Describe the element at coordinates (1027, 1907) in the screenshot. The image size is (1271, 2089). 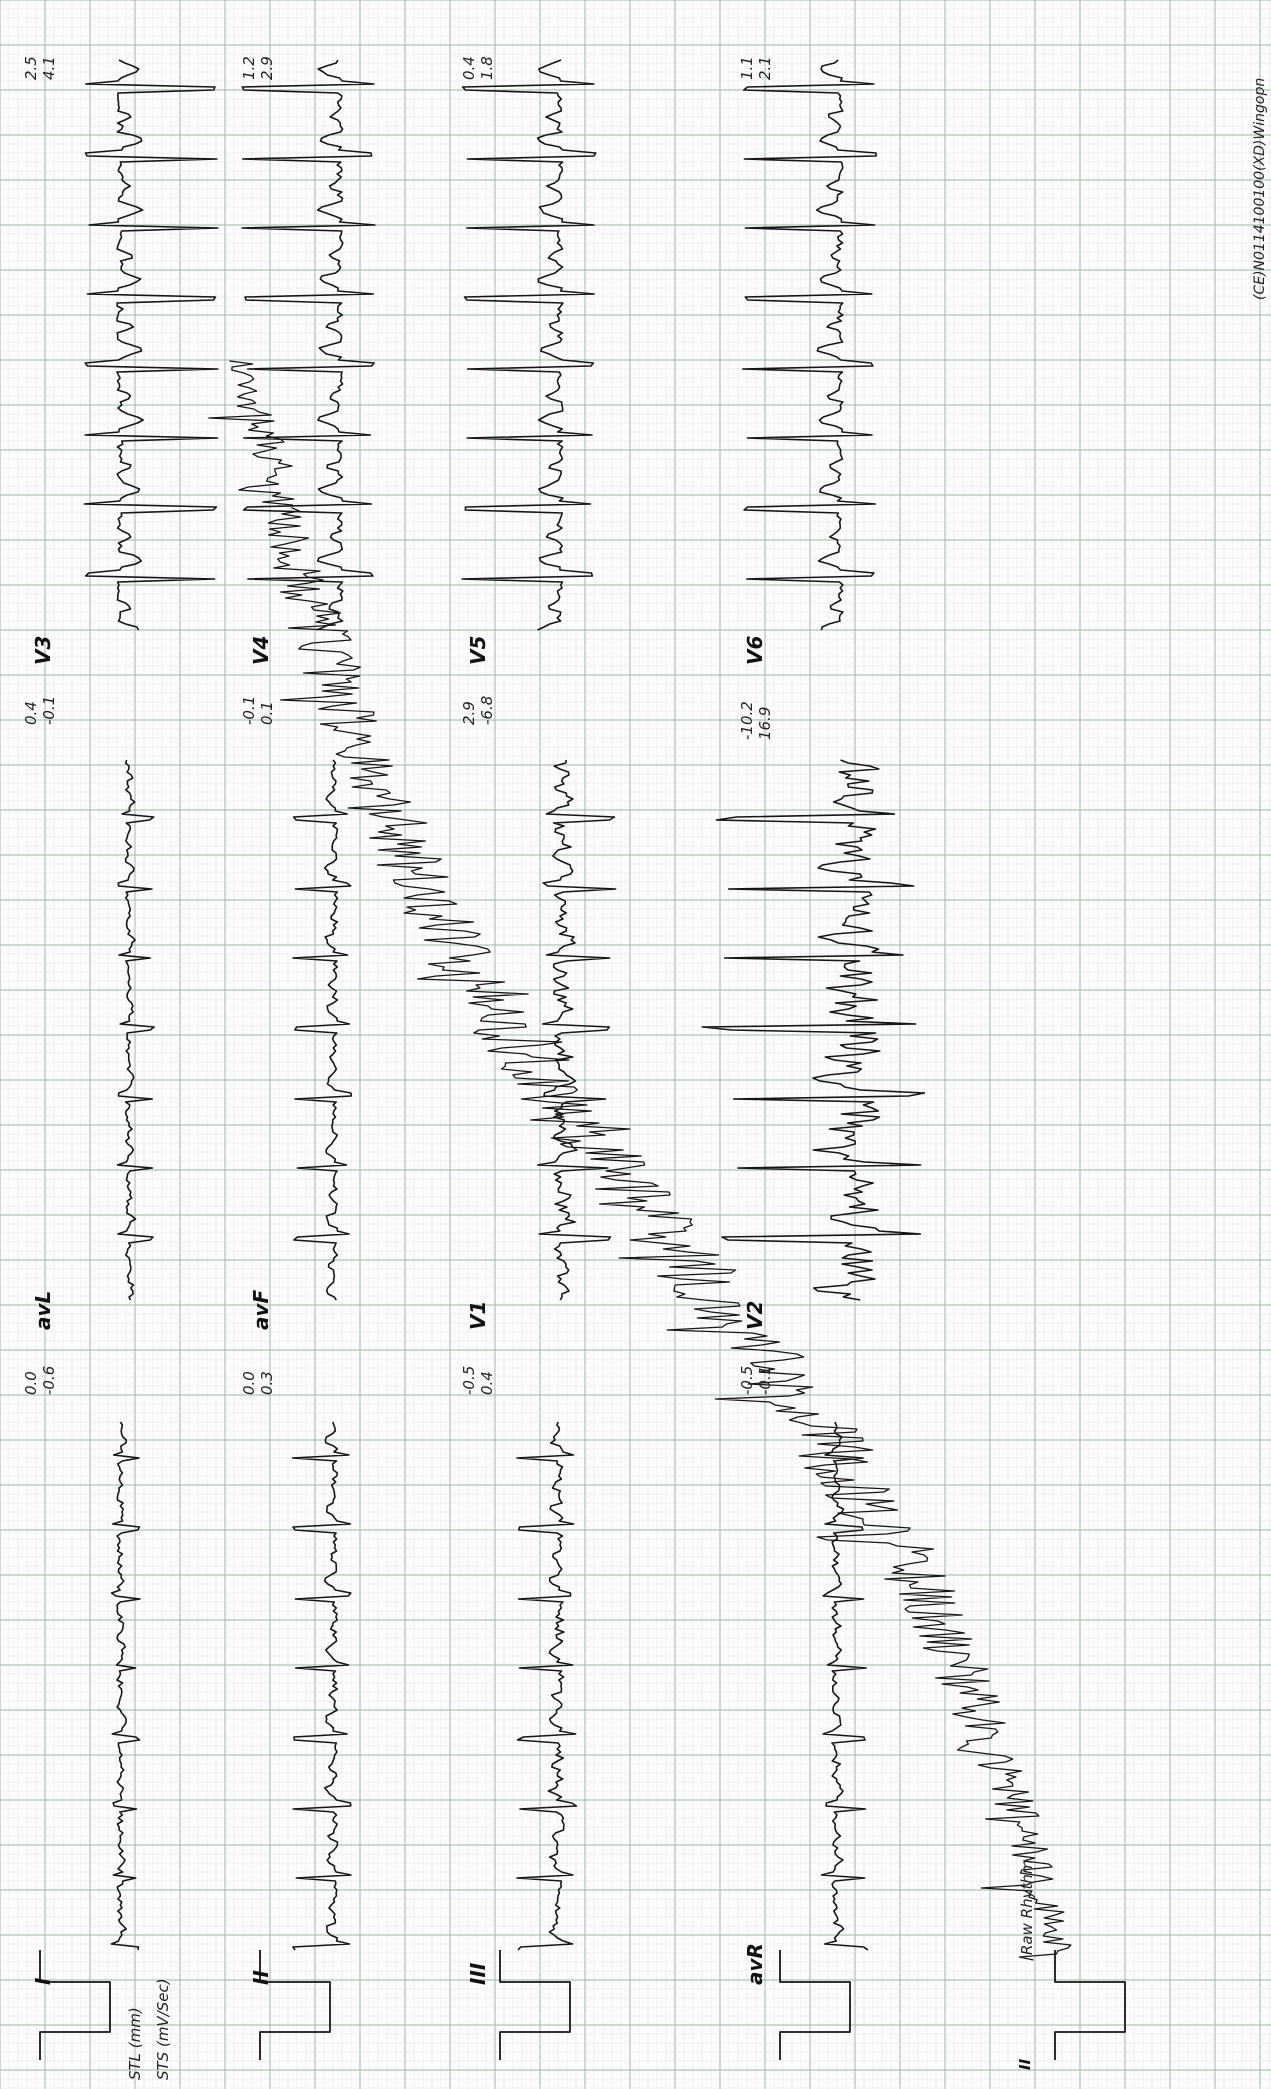
I see `rhythm-title: Raw Rhythm` at that location.